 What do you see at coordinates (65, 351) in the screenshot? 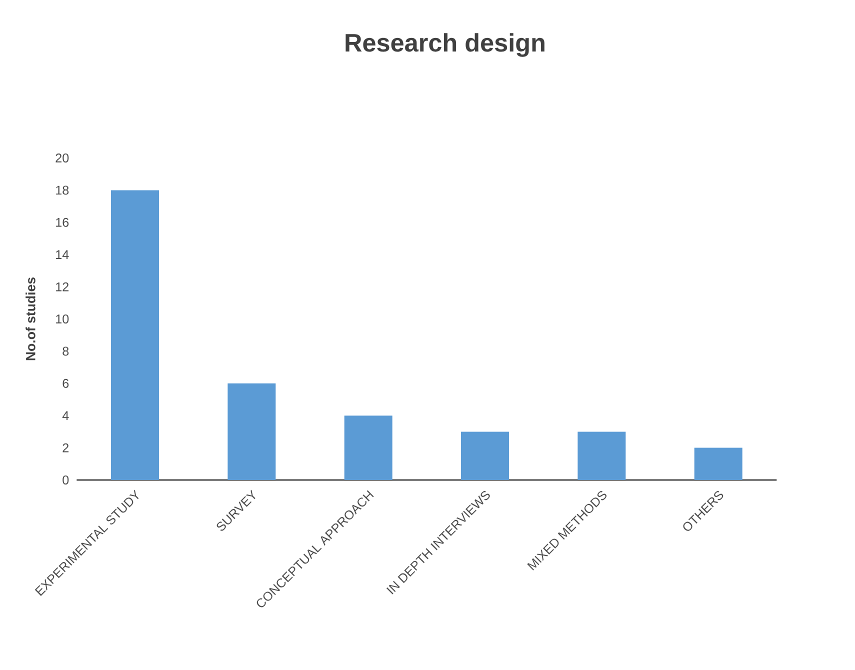
I see `y-tick-label: 8` at bounding box center [65, 351].